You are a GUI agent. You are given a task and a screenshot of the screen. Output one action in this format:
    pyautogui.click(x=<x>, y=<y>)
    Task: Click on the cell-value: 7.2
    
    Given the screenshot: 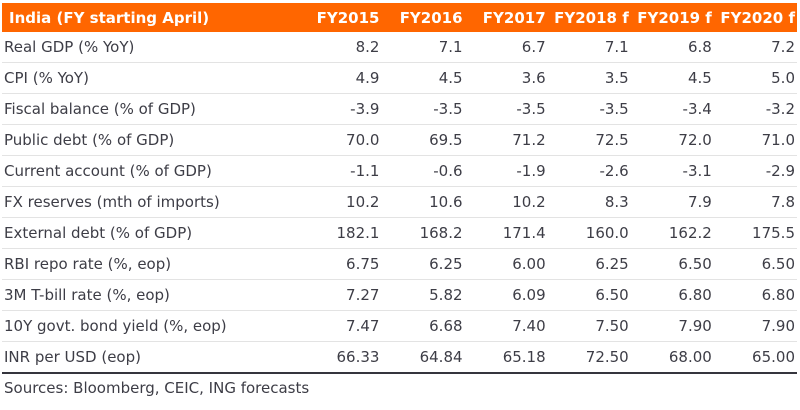 What is the action you would take?
    pyautogui.click(x=755, y=47)
    